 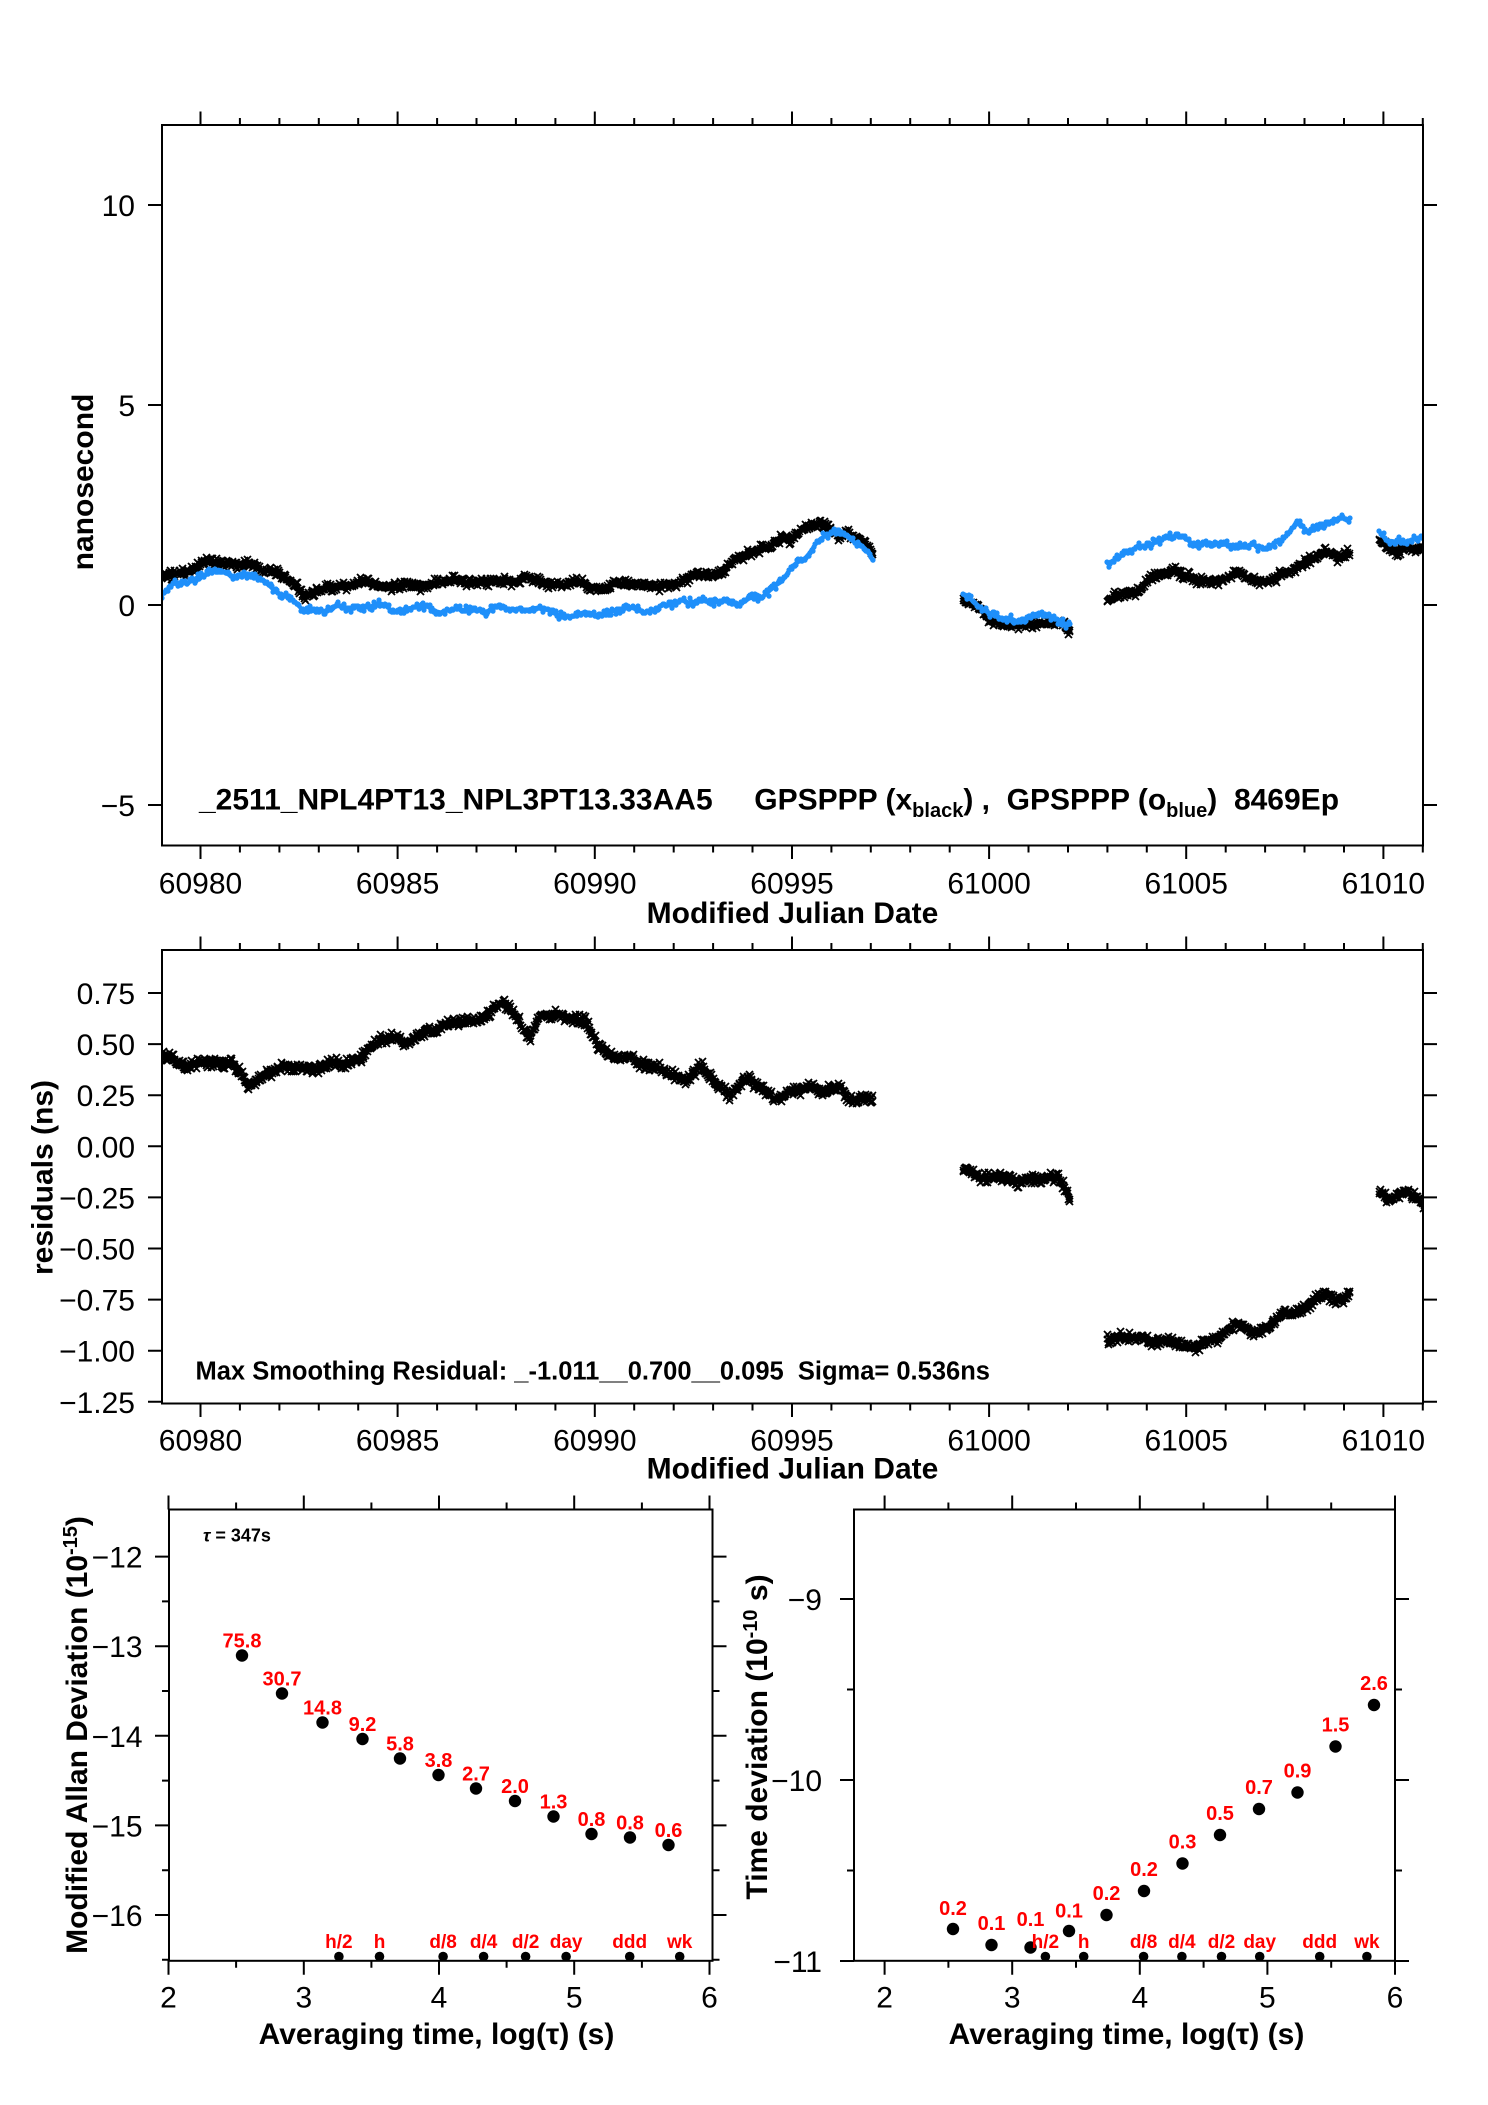 I want to click on svg-text:Modified Allan Deviation (10-1: Modified Allan Deviation (10-15), so click(x=77, y=1735).